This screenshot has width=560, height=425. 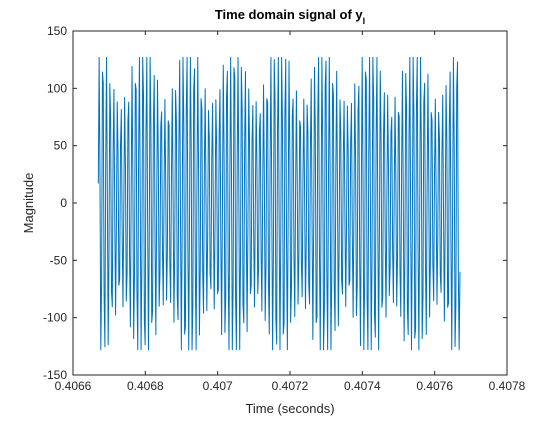 I want to click on y-axis-label: Magnitude, so click(x=28, y=203).